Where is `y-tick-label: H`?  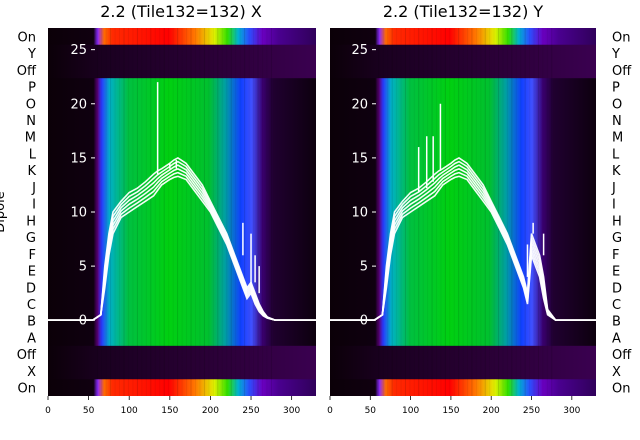
y-tick-label: H is located at coordinates (617, 221).